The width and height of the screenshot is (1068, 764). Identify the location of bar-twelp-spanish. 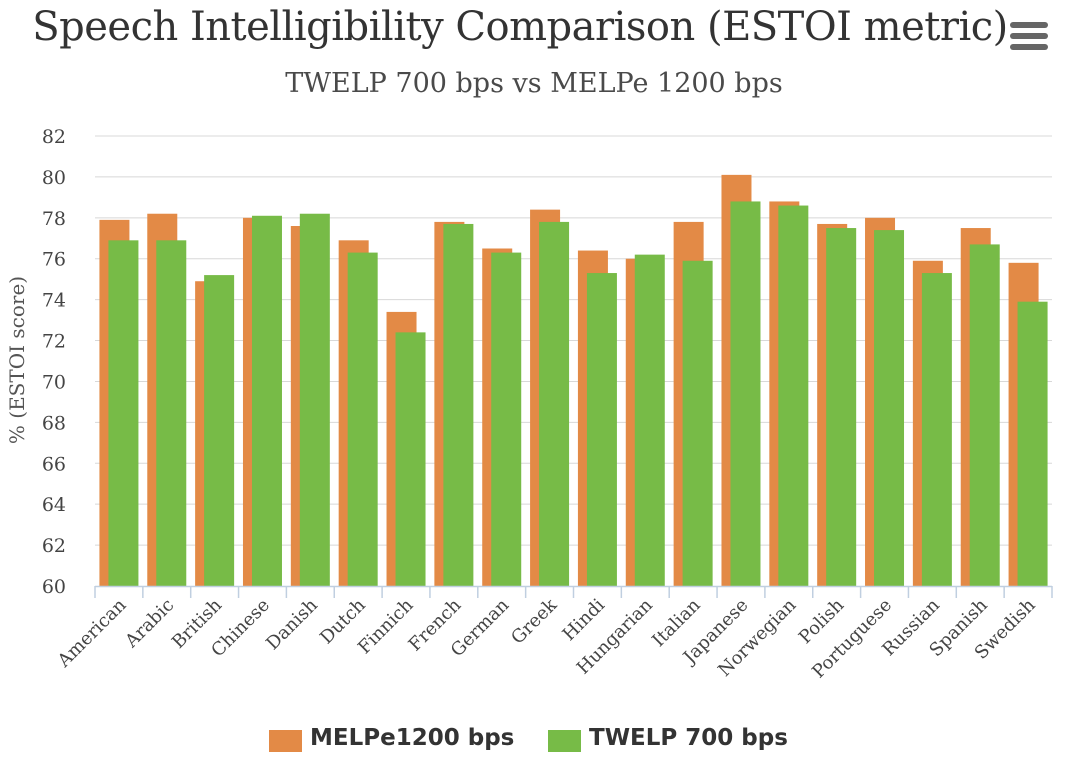
(984, 415).